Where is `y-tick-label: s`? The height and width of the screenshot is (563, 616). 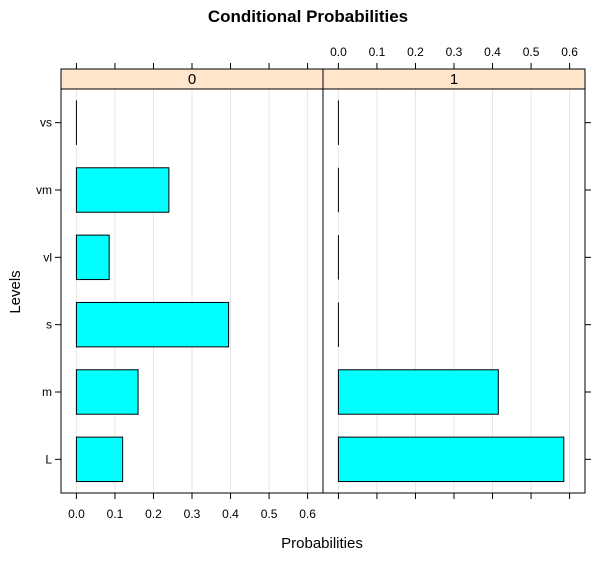 y-tick-label: s is located at coordinates (49, 325).